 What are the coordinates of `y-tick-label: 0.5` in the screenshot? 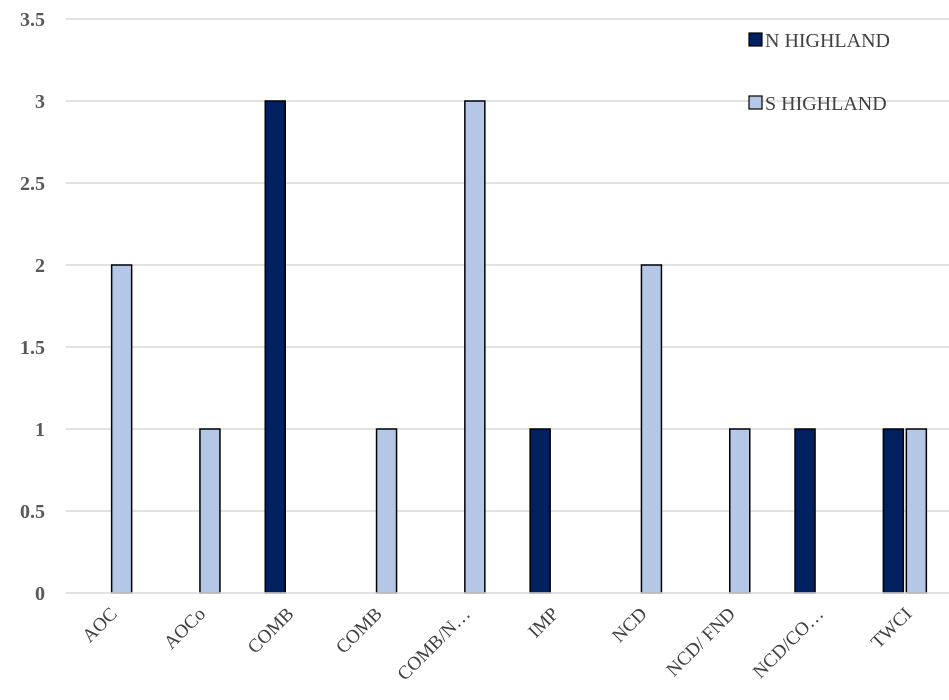 It's located at (32, 512).